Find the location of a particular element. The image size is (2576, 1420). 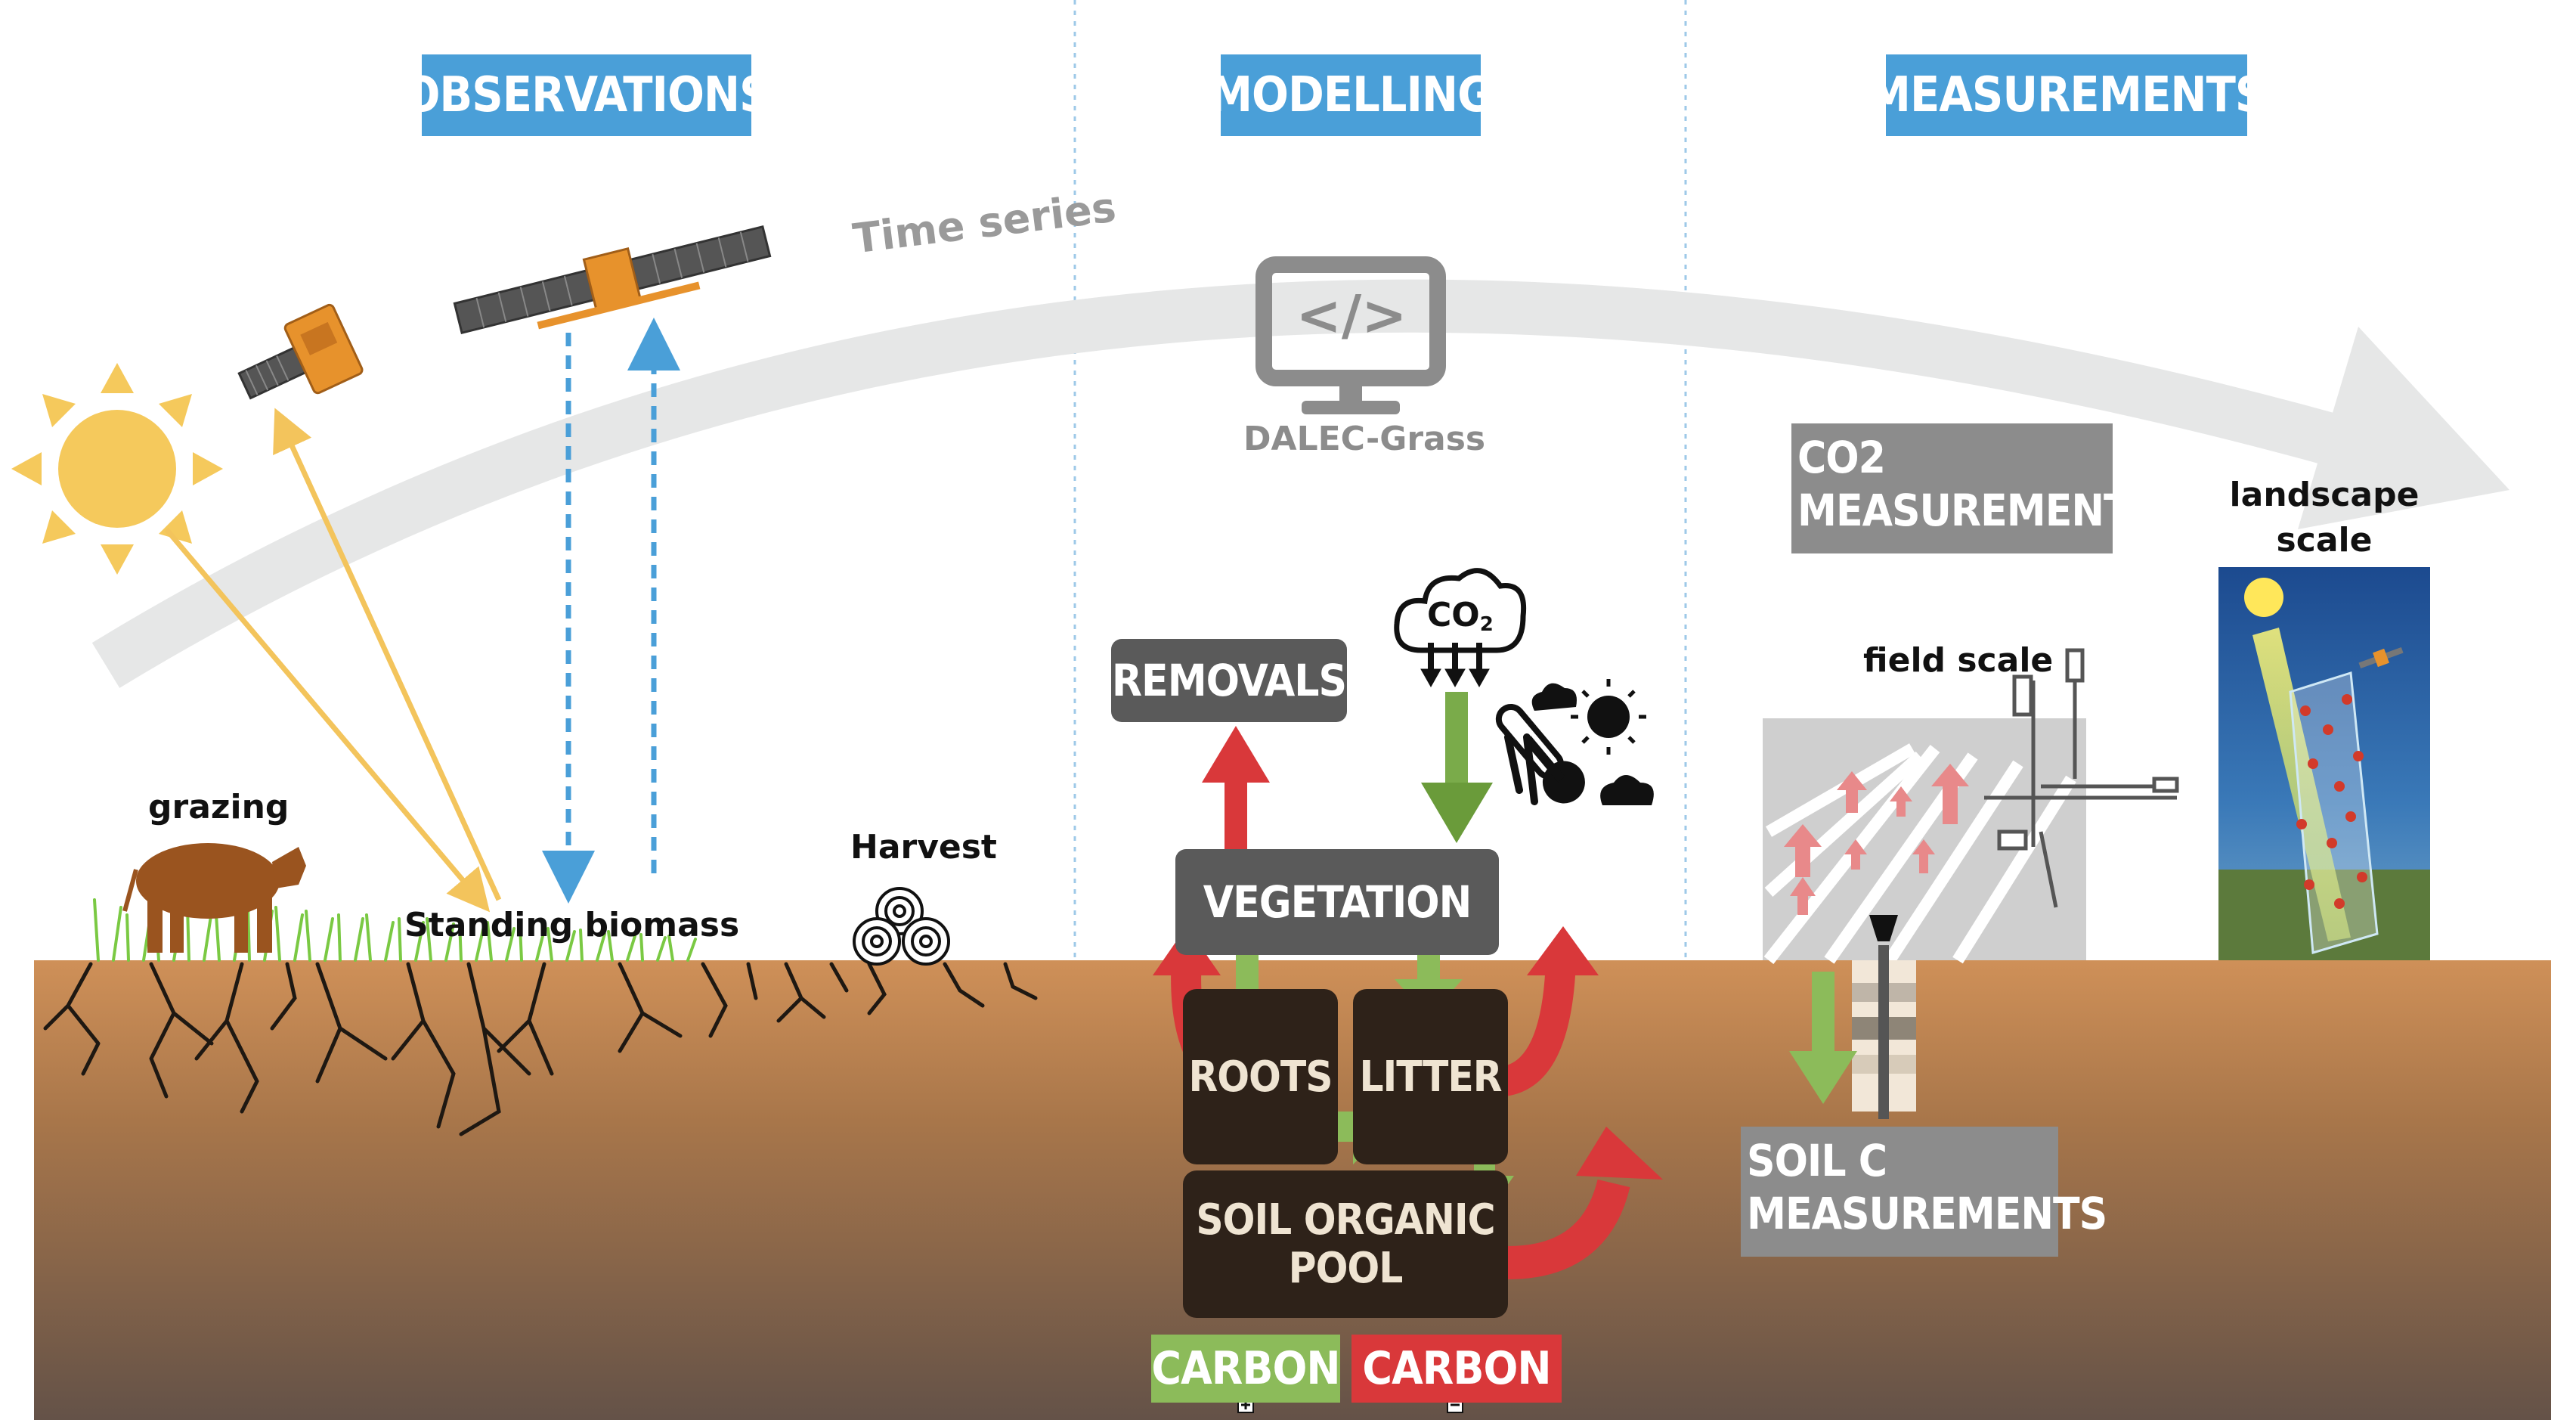

soil-c-measurements-box: SOIL C MEASUREMENTS is located at coordinates (1924, 1192).